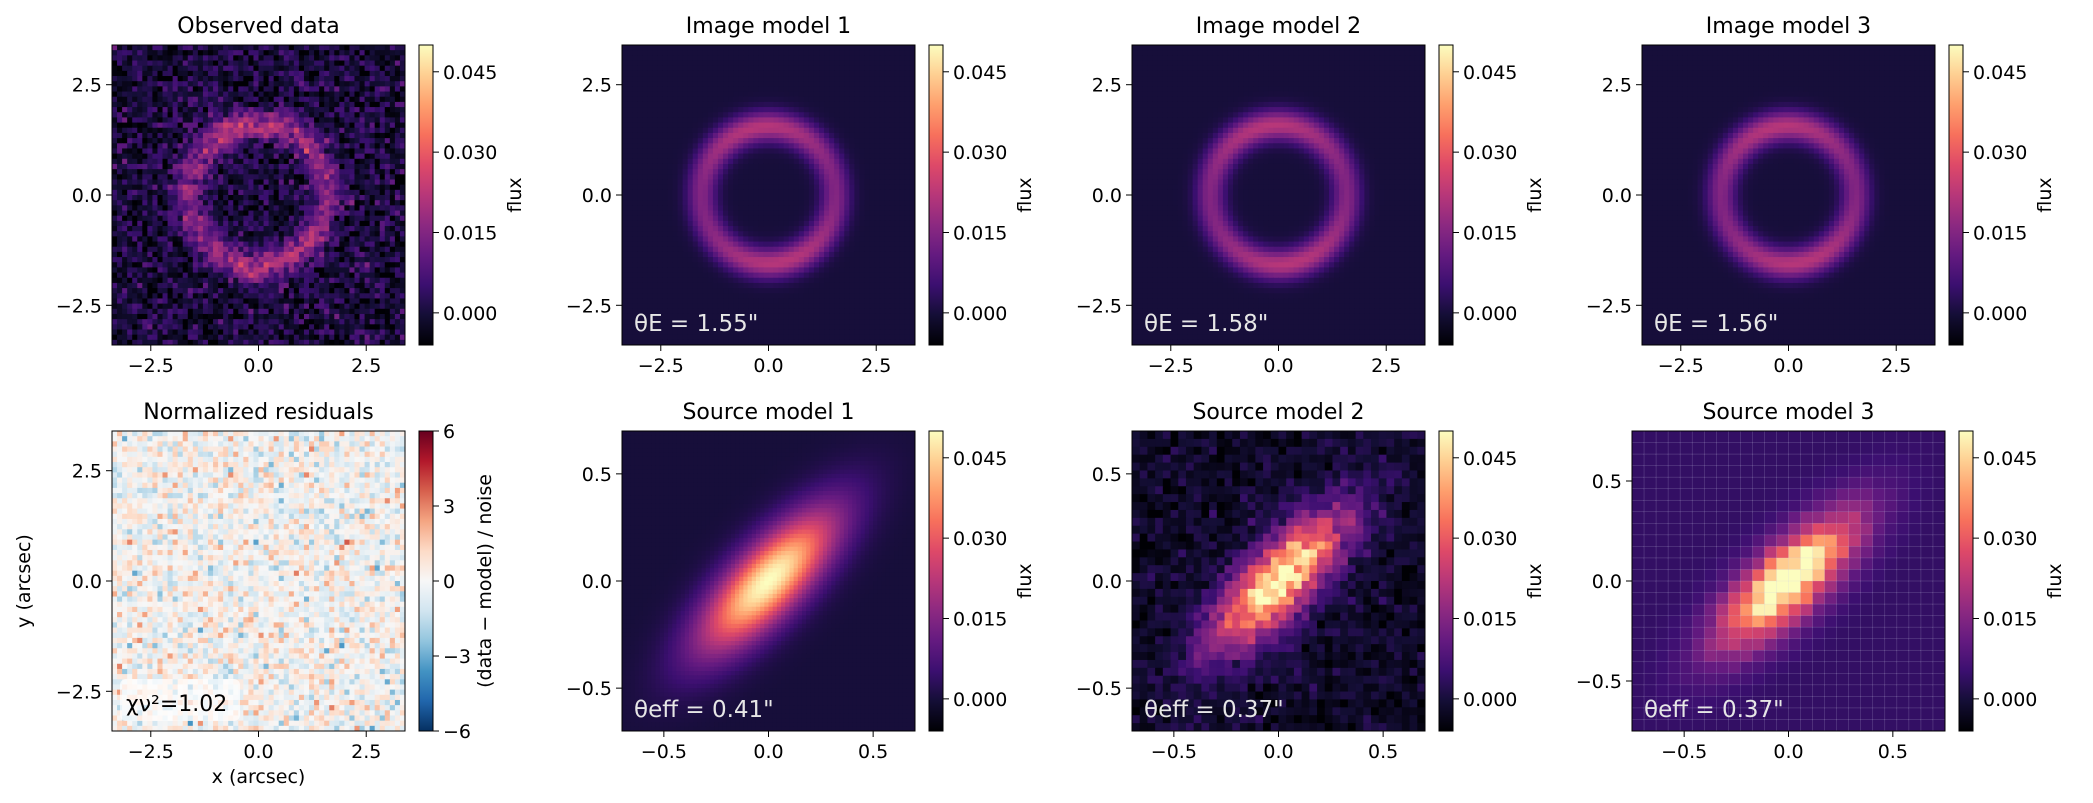  I want to click on panel-title: Image model 3, so click(1788, 26).